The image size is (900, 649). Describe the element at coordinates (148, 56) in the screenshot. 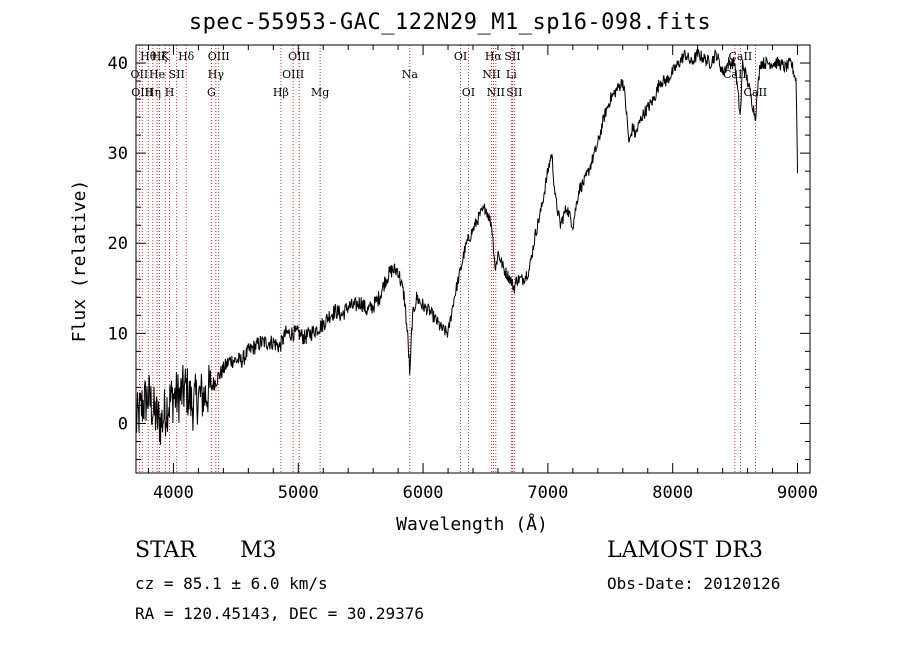

I see `line-marker-label: Hθ` at that location.